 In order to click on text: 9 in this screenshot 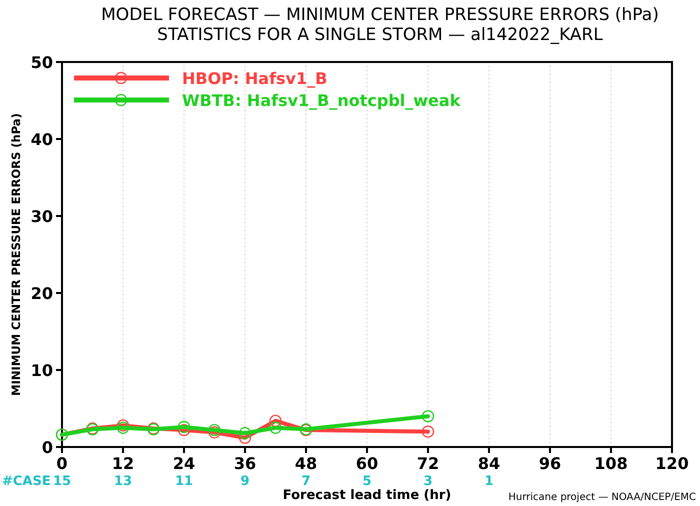, I will do `click(245, 481)`.